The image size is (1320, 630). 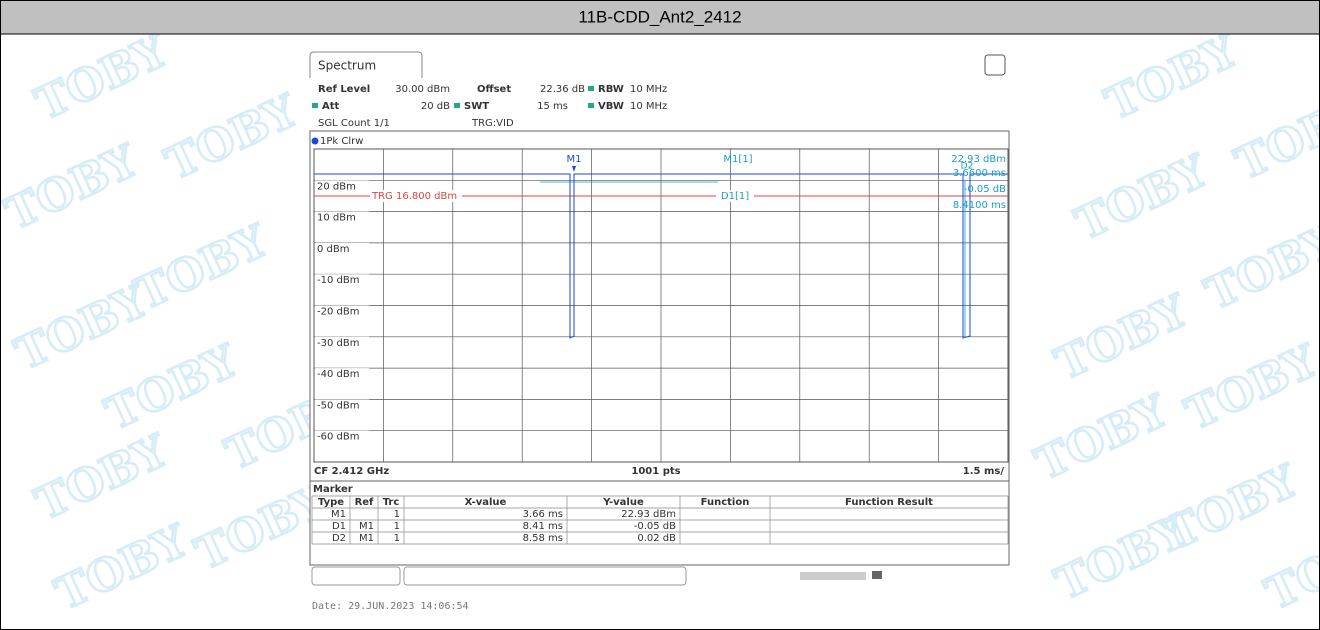 I want to click on table-header: Type, so click(x=331, y=502).